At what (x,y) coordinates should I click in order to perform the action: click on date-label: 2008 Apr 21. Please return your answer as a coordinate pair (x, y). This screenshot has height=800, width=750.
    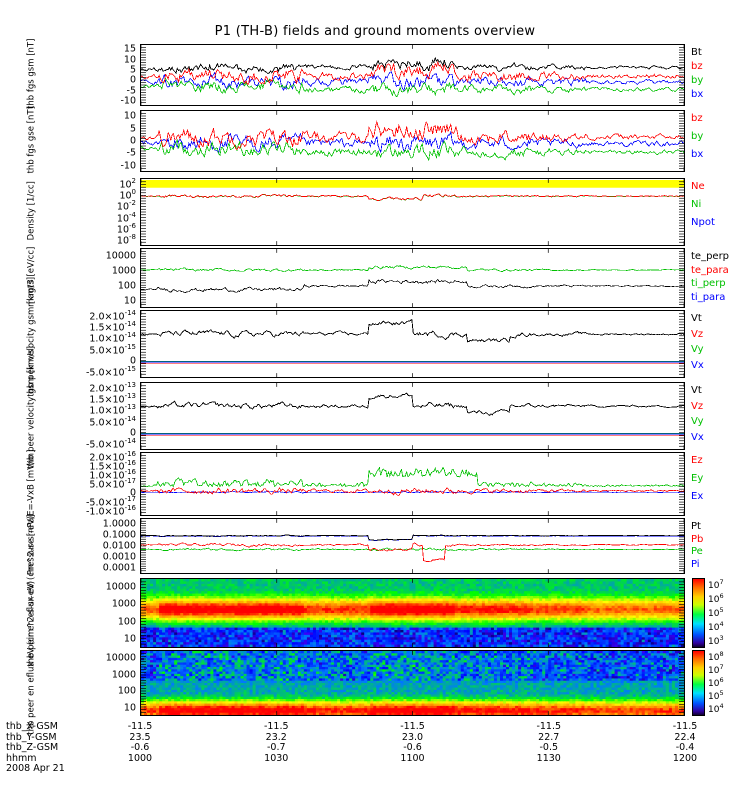
    Looking at the image, I should click on (35, 768).